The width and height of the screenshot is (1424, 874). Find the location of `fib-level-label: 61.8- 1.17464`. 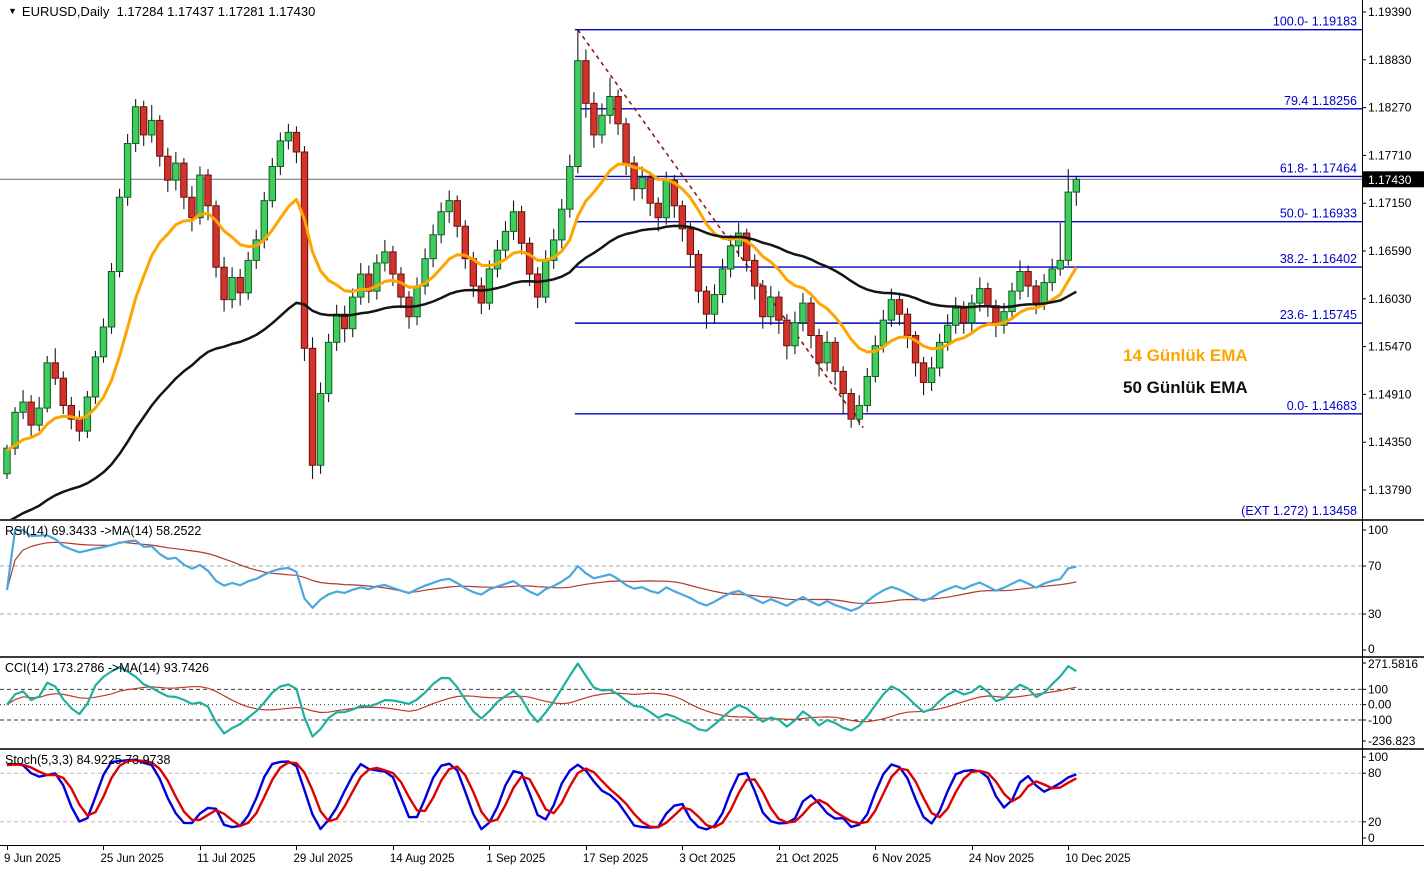

fib-level-label: 61.8- 1.17464 is located at coordinates (1318, 168).